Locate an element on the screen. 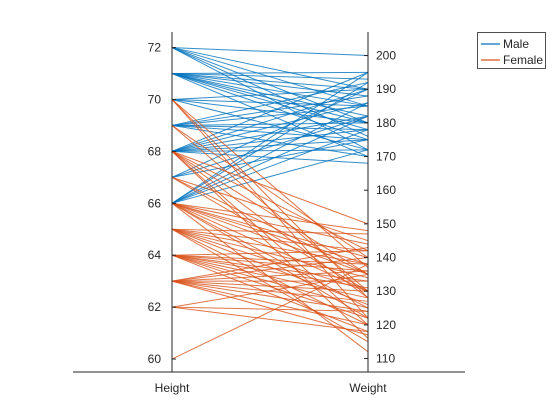  x-tick-label-height: Height is located at coordinates (172, 388).